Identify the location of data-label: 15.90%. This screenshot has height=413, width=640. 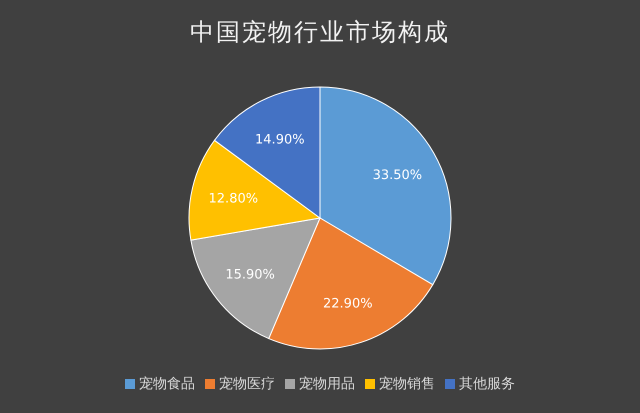
(250, 274).